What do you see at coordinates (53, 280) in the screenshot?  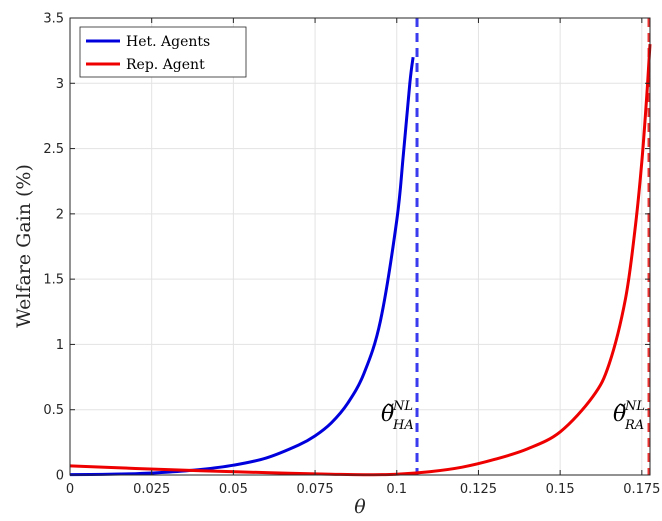 I see `y-tick-label: 1.5` at bounding box center [53, 280].